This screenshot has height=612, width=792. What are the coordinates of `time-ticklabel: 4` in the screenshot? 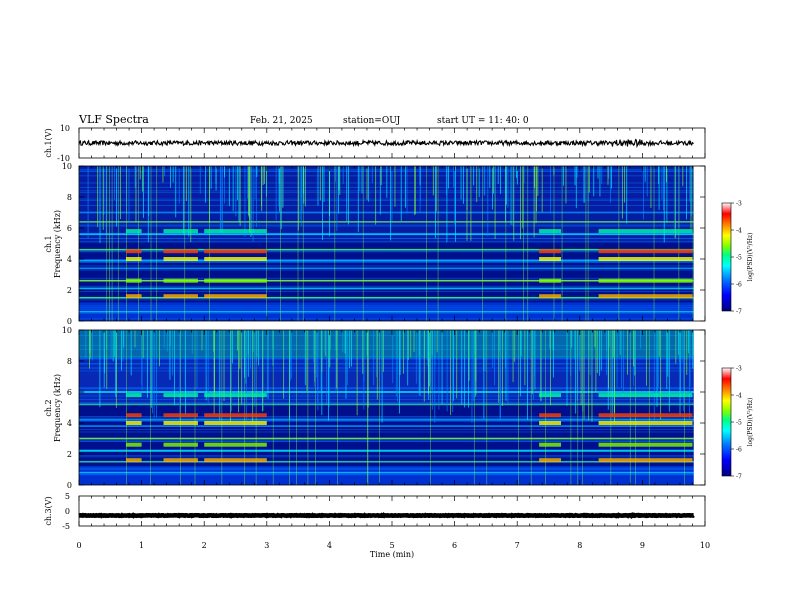 It's located at (329, 545).